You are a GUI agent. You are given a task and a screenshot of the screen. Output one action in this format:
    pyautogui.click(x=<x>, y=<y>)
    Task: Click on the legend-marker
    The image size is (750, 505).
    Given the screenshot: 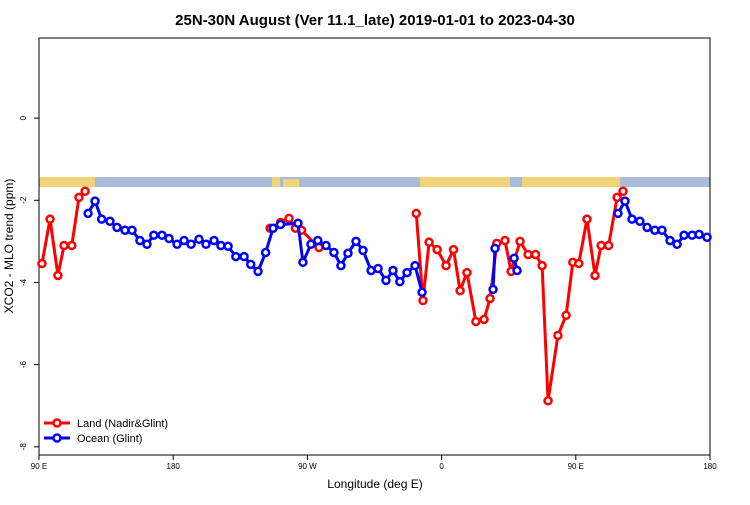 What is the action you would take?
    pyautogui.click(x=57, y=438)
    